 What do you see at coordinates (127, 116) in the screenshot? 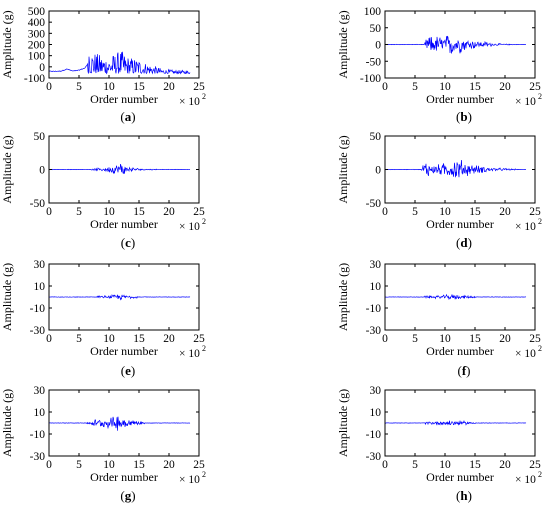
I see `panel-caption: (a)` at bounding box center [127, 116].